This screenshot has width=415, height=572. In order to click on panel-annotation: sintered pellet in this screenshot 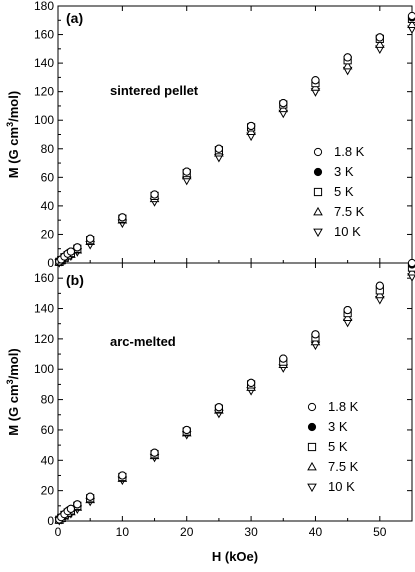, I will do `click(154, 90)`.